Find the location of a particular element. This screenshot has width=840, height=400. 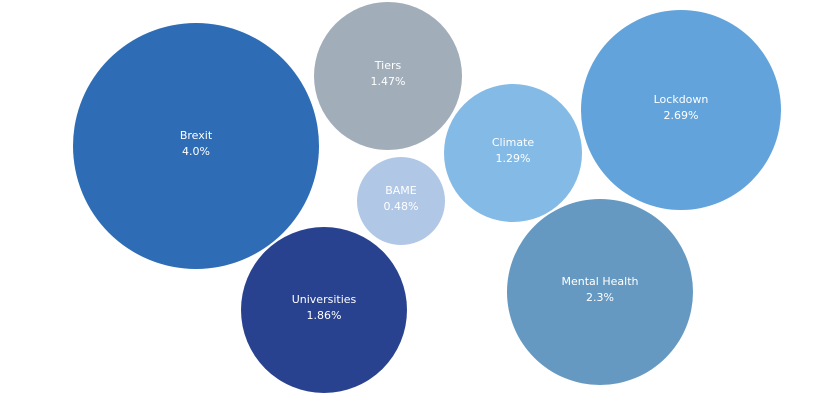

bubble-mental-health: Mental Health 2.3% is located at coordinates (600, 292).